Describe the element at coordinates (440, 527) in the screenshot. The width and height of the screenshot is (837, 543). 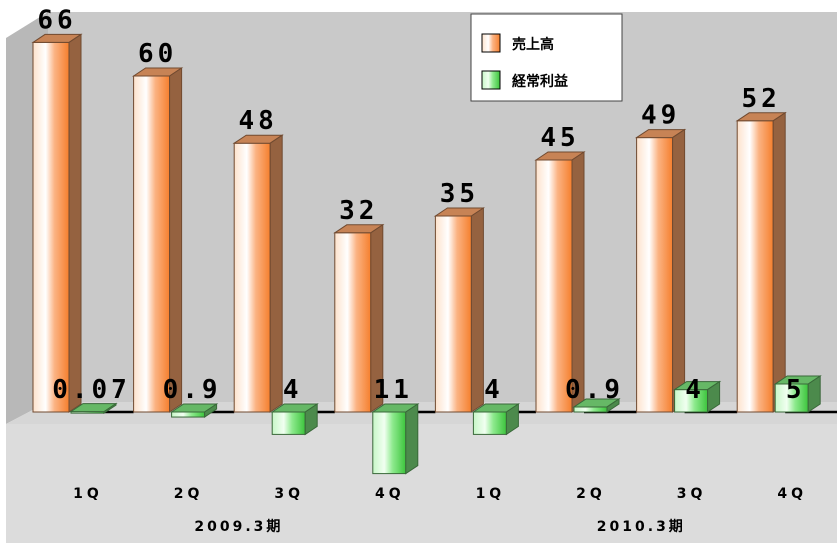
I see `category-groups: 2009.3期 2010.3期` at that location.